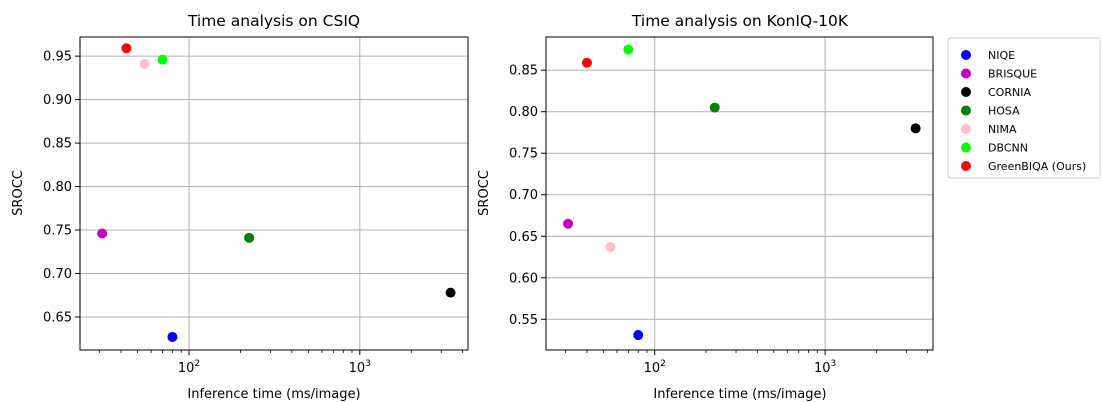 This screenshot has height=402, width=1101. I want to click on legend-frame, so click(1024, 108).